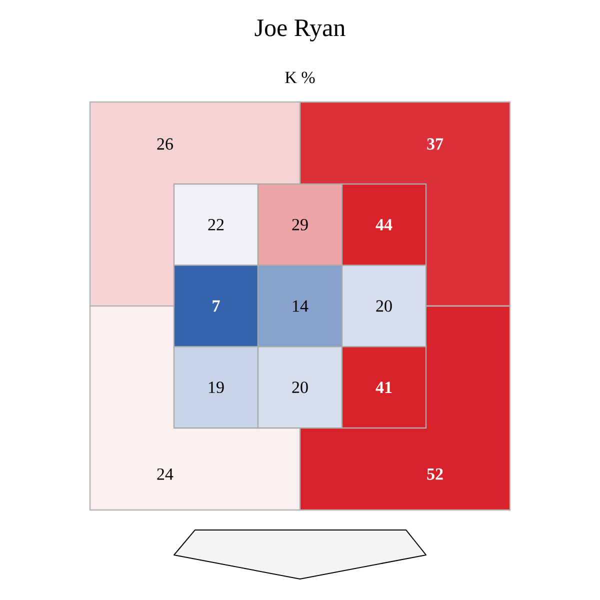 The width and height of the screenshot is (600, 600). I want to click on data-label: 52, so click(435, 474).